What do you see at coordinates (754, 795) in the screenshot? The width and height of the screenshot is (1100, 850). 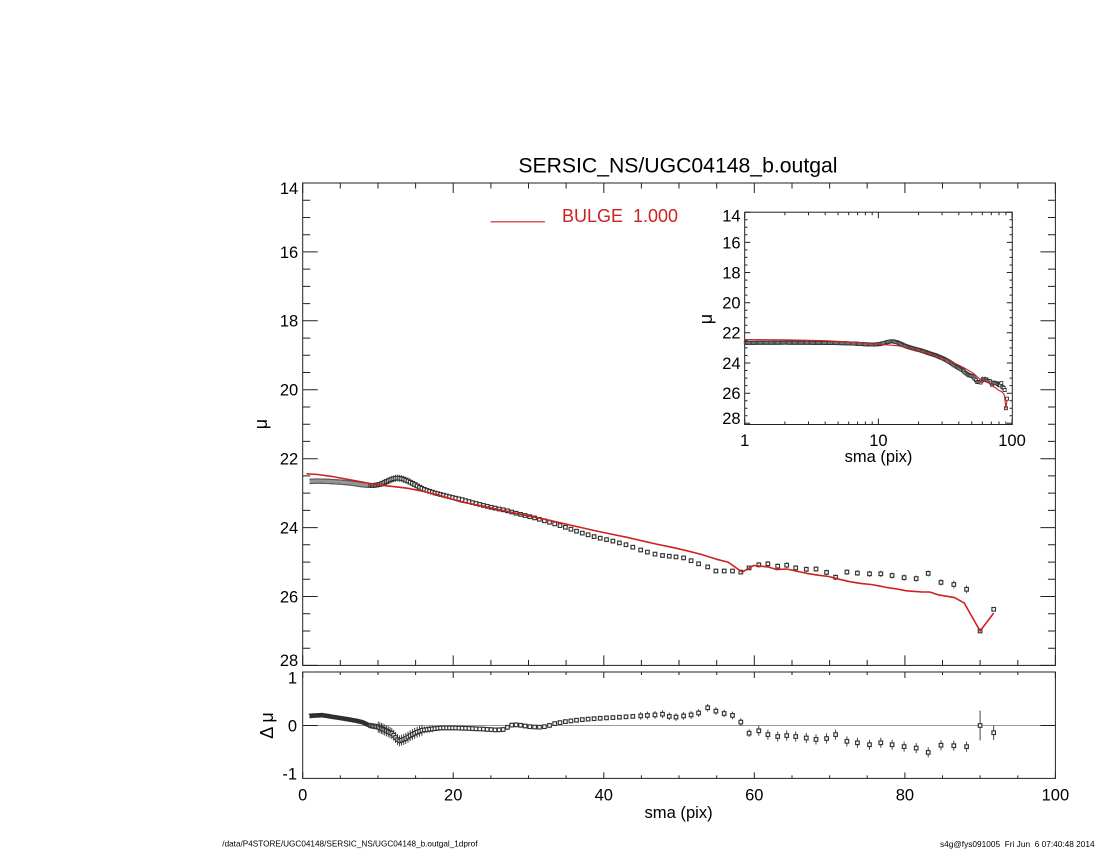 I see `svg-text: 60` at bounding box center [754, 795].